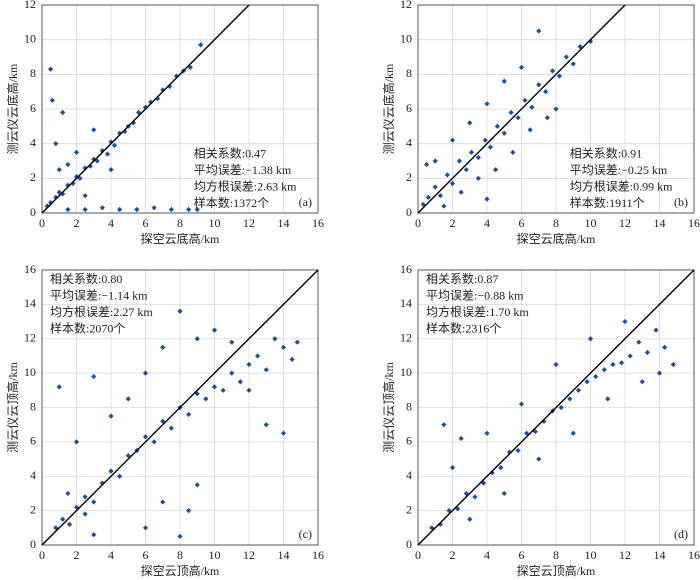 The height and width of the screenshot is (580, 700). Describe the element at coordinates (30, 303) in the screenshot. I see `y-tick-label: 14` at that location.